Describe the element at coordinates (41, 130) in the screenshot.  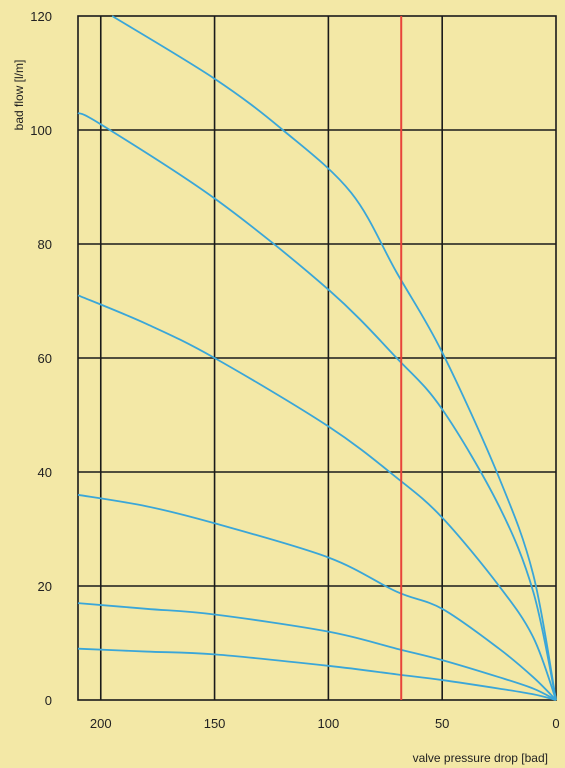
I see `y-tick-100: 100` at that location.